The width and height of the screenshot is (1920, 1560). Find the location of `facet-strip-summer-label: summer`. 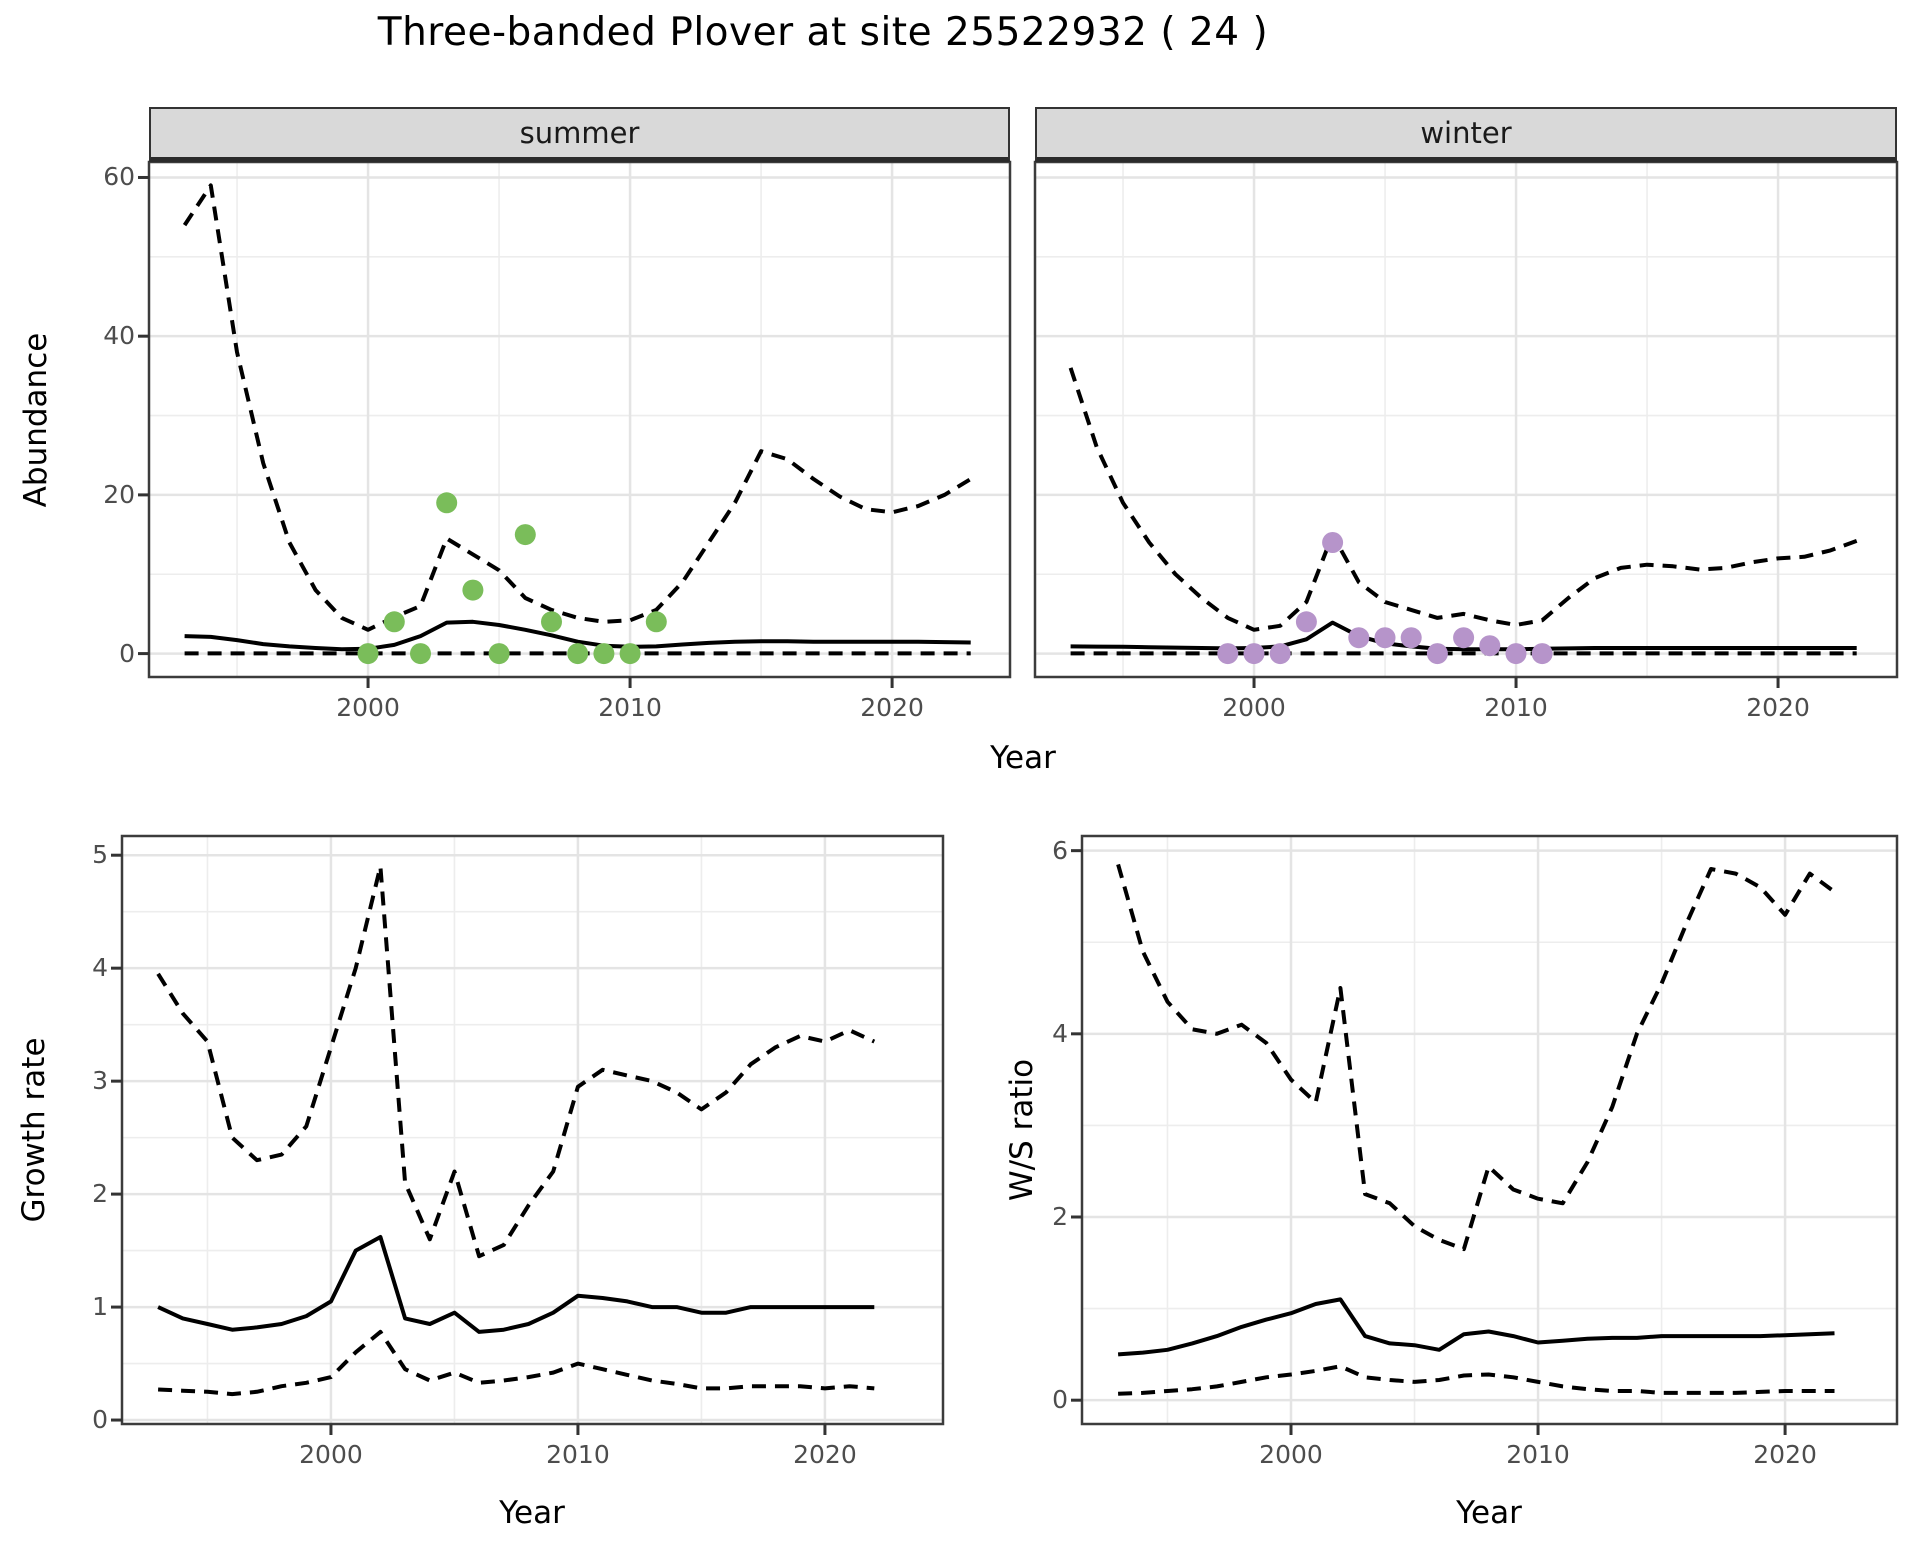

facet-strip-summer-label: summer is located at coordinates (579, 133).